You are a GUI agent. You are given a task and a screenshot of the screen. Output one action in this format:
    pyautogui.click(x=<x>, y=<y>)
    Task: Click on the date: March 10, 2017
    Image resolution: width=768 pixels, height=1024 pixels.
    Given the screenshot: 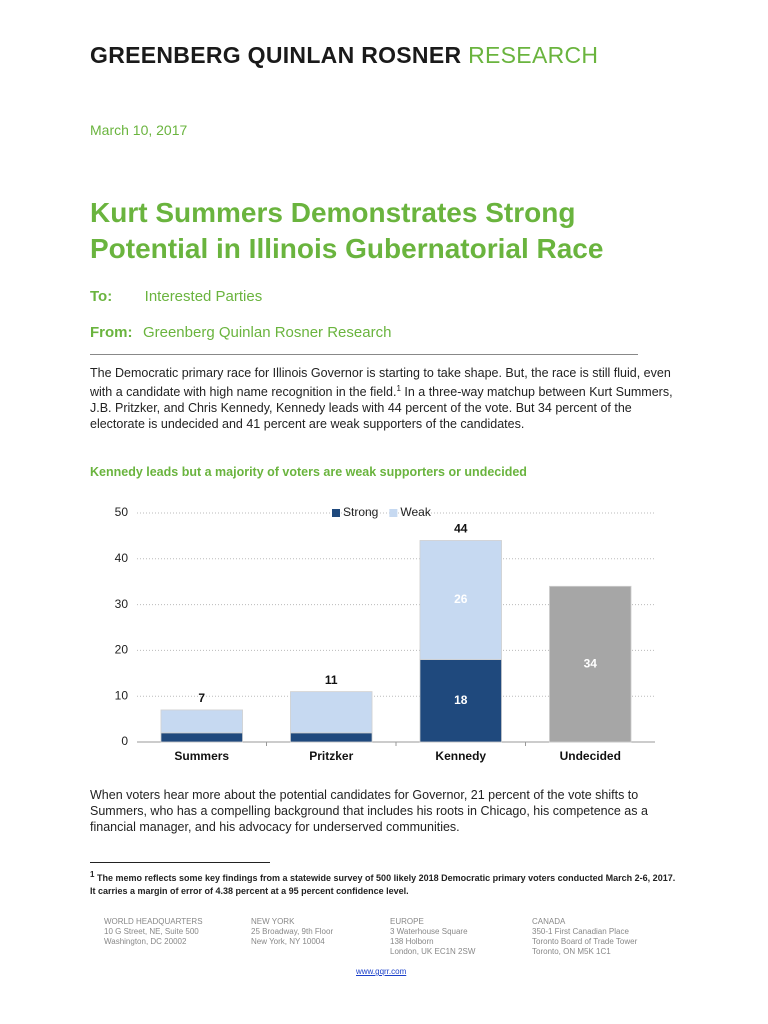 What is the action you would take?
    pyautogui.click(x=139, y=130)
    